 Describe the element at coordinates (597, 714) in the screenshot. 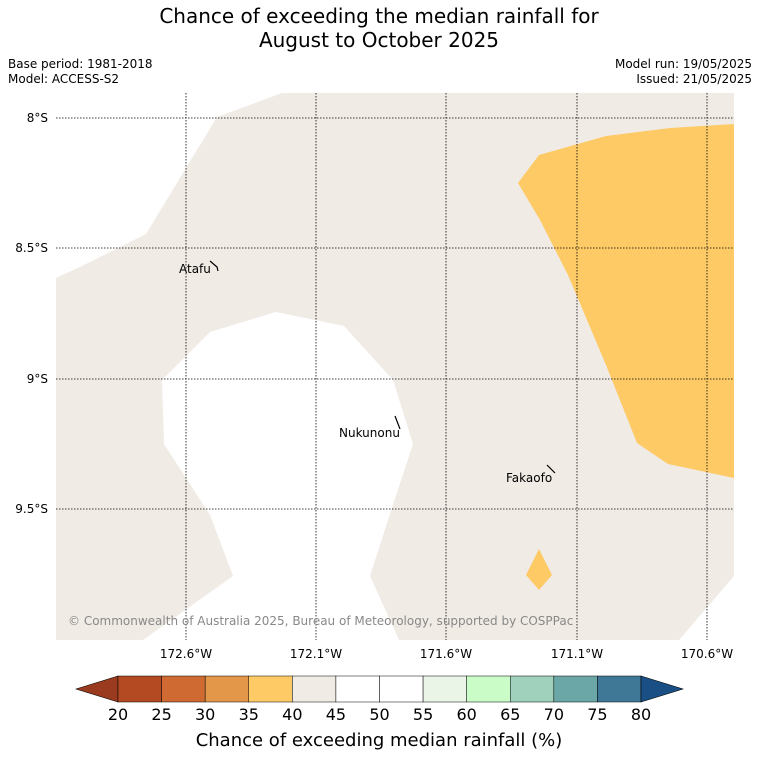

I see `colorbar-tick-label: 75` at that location.